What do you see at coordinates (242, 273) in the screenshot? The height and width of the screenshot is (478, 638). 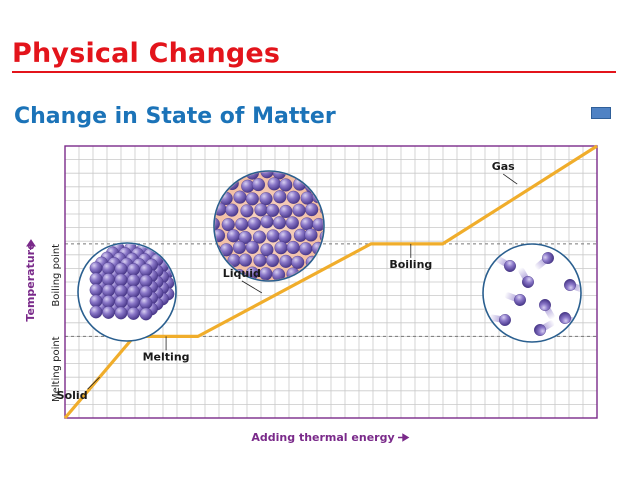 I see `annotation-label: Liquid` at bounding box center [242, 273].